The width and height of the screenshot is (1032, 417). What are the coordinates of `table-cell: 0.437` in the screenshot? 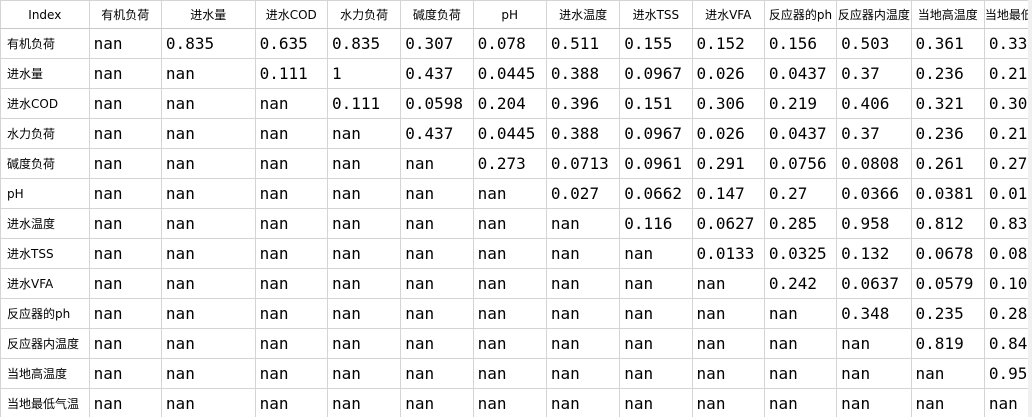 It's located at (437, 73).